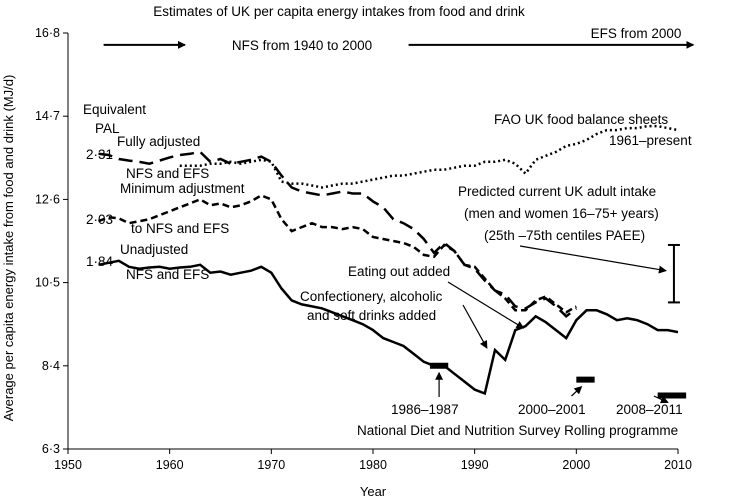 The height and width of the screenshot is (499, 754). I want to click on annotation-confectionery-line2: and soft drinks added, so click(371, 315).